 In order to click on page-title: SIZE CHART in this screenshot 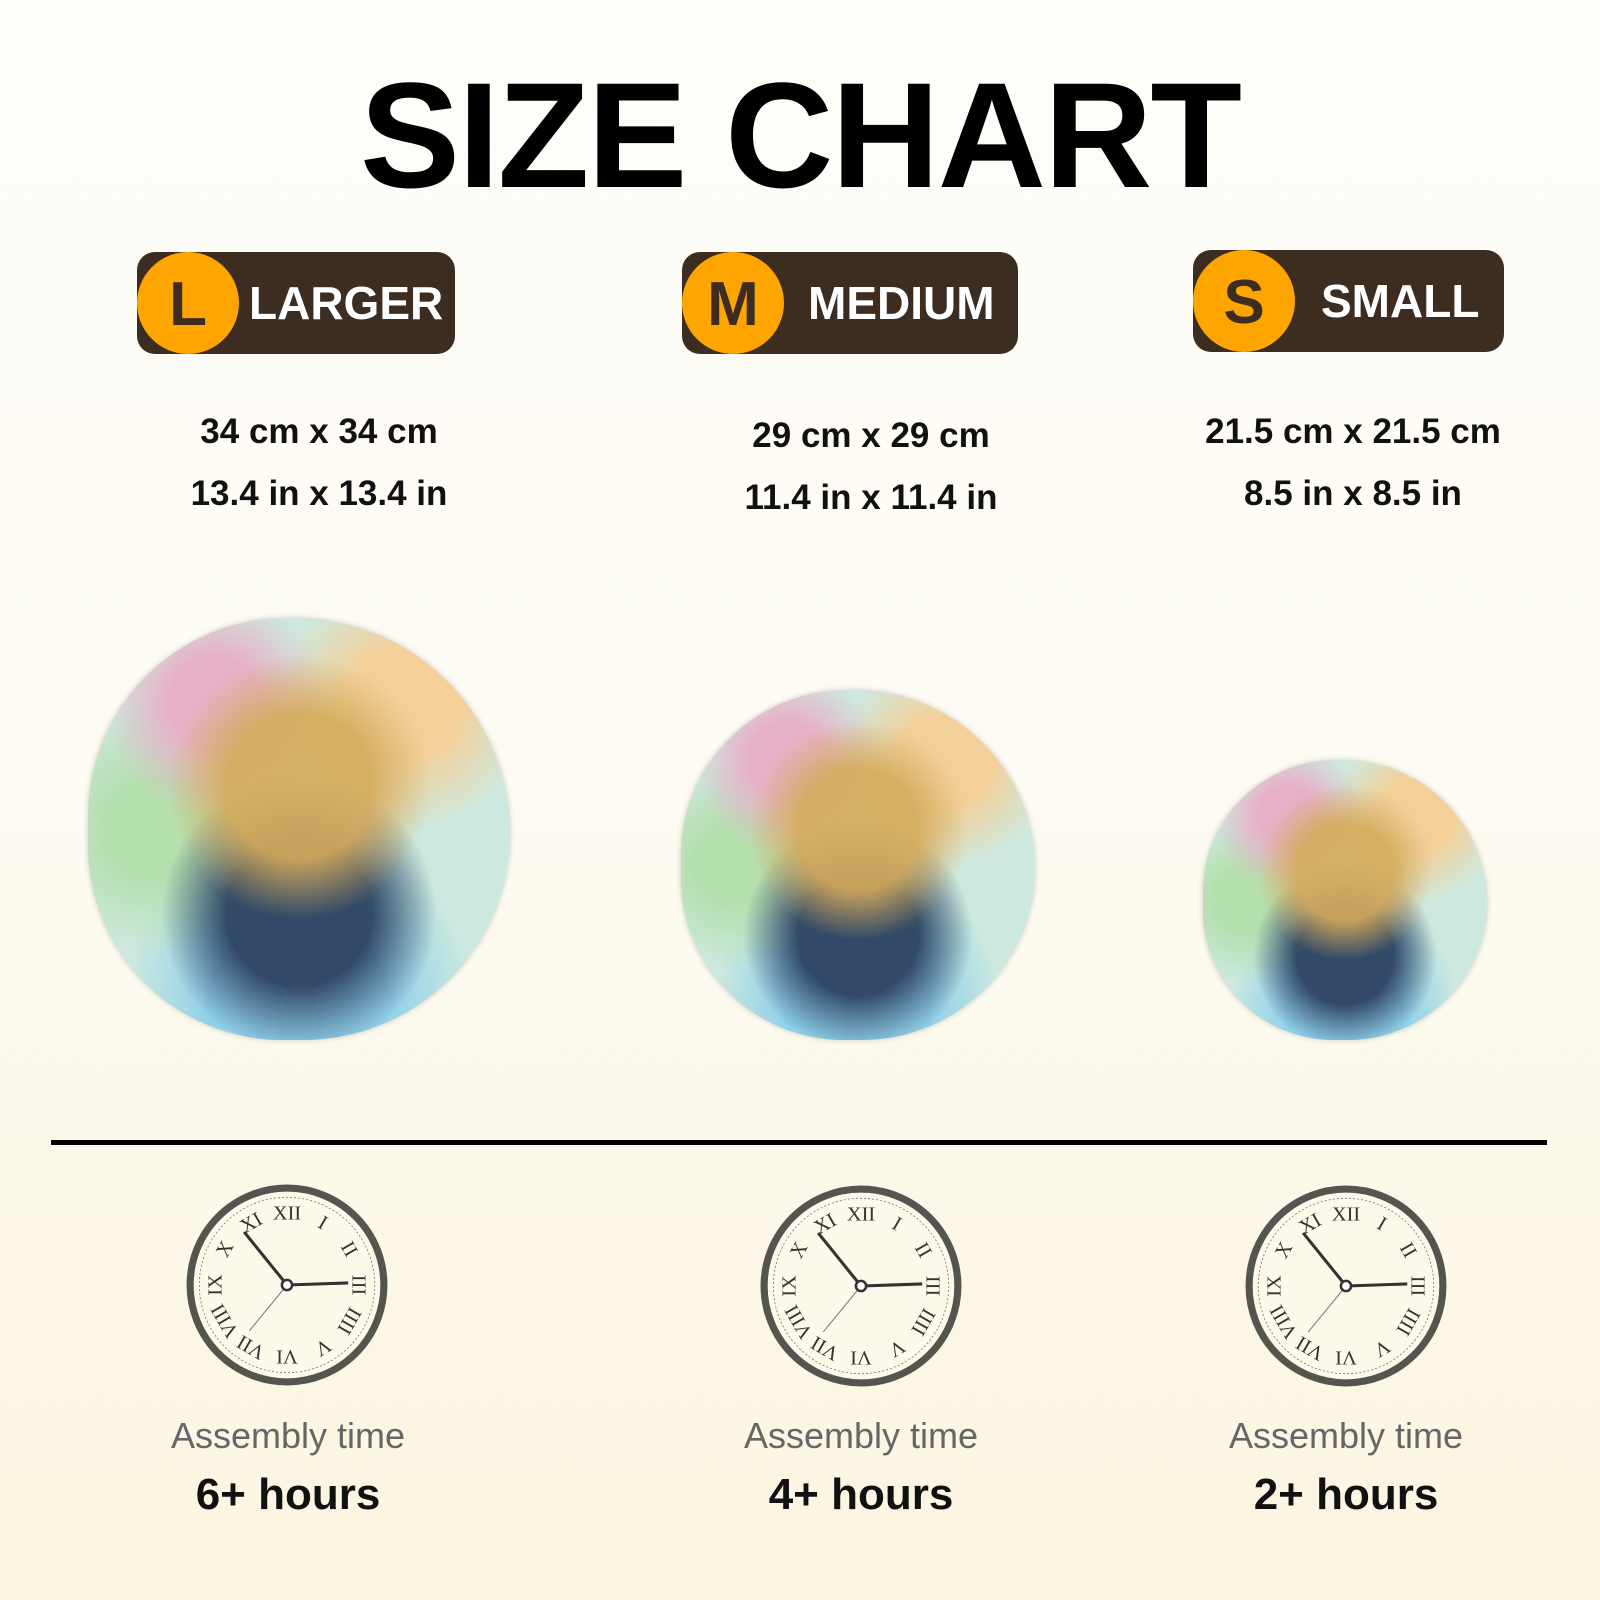, I will do `click(801, 135)`.